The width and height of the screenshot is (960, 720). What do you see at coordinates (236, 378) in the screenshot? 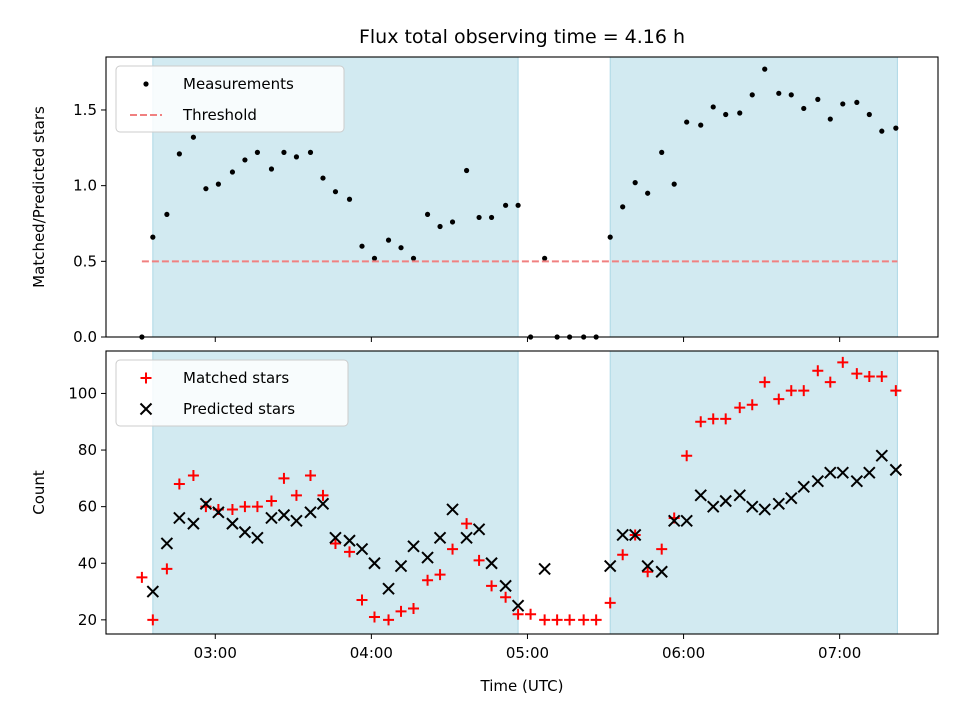
I see `legend-entry-label: Matched stars` at bounding box center [236, 378].